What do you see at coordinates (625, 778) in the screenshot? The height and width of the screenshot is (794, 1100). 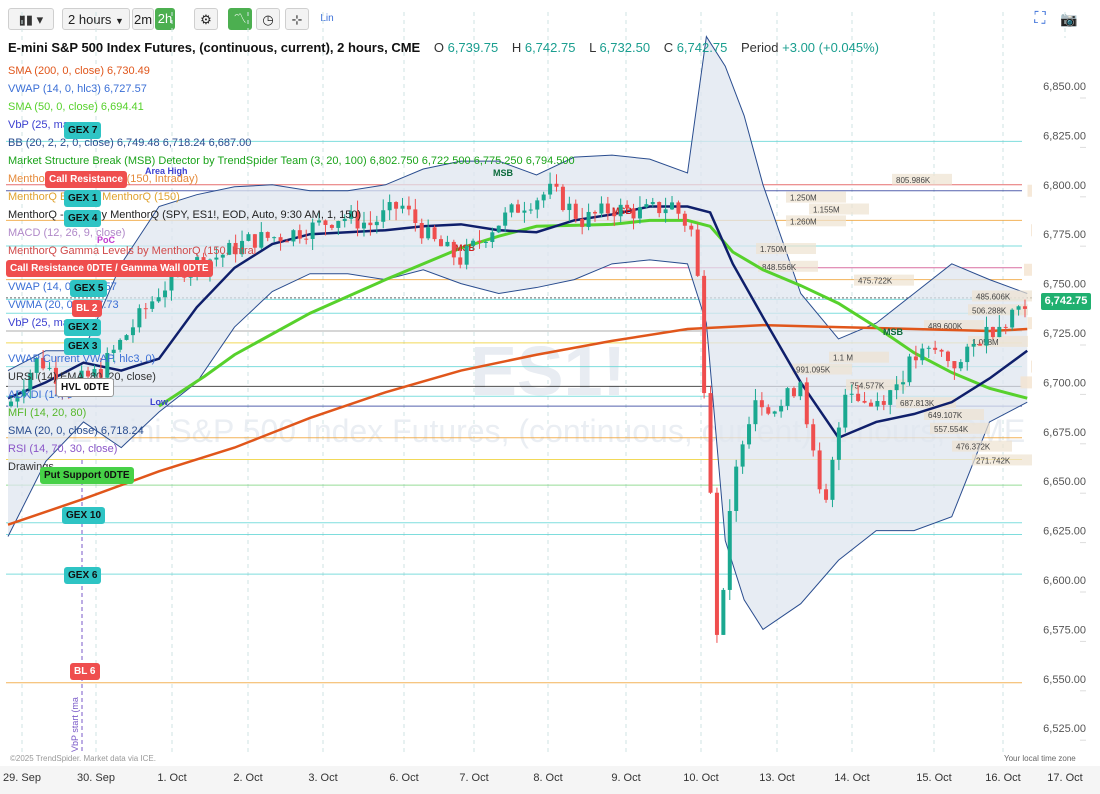 I see `x-tick-label: 9. Oct` at bounding box center [625, 778].